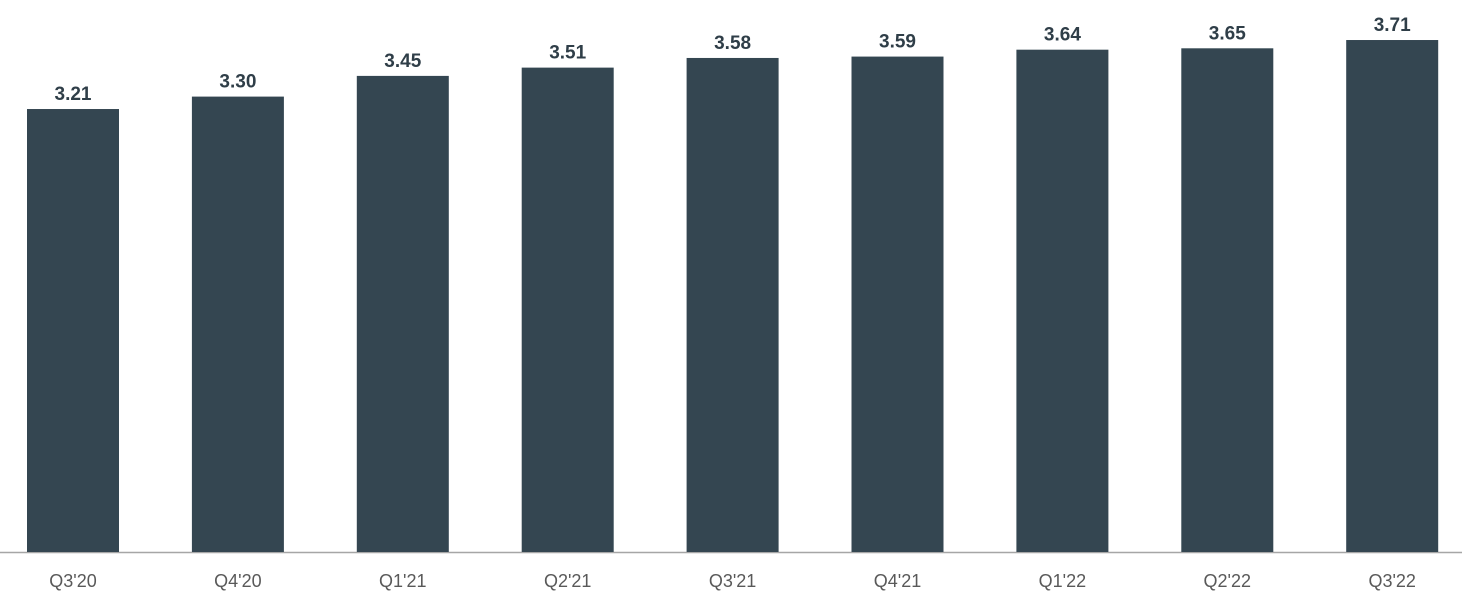  I want to click on x-tick-label: Q1'21, so click(402, 581).